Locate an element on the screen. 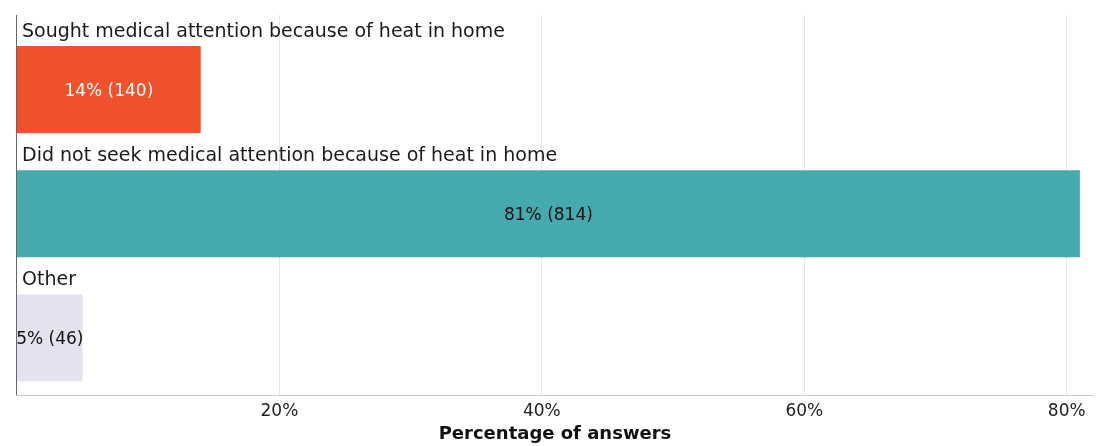 The width and height of the screenshot is (1099, 446). y-tick-label: Sought medical attention because of heat in home is located at coordinates (263, 30).